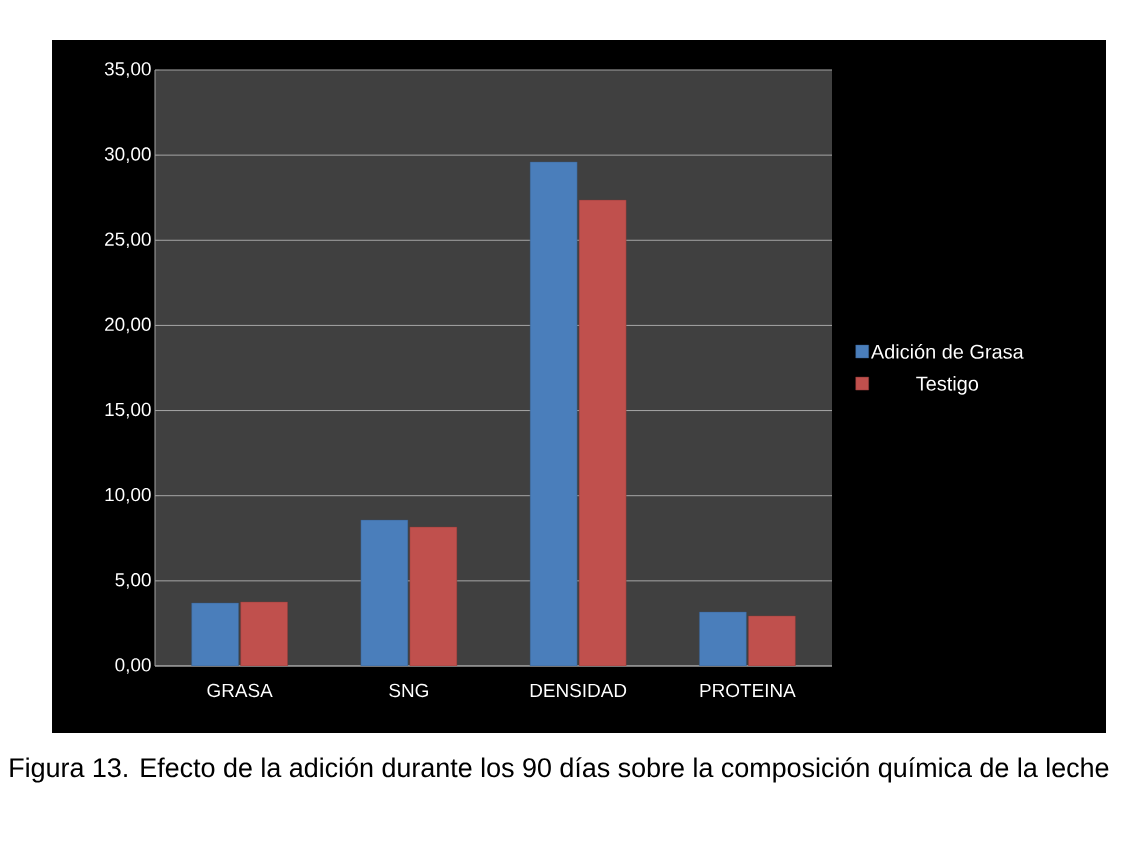  I want to click on y-tick-label: 15,00, so click(128, 410).